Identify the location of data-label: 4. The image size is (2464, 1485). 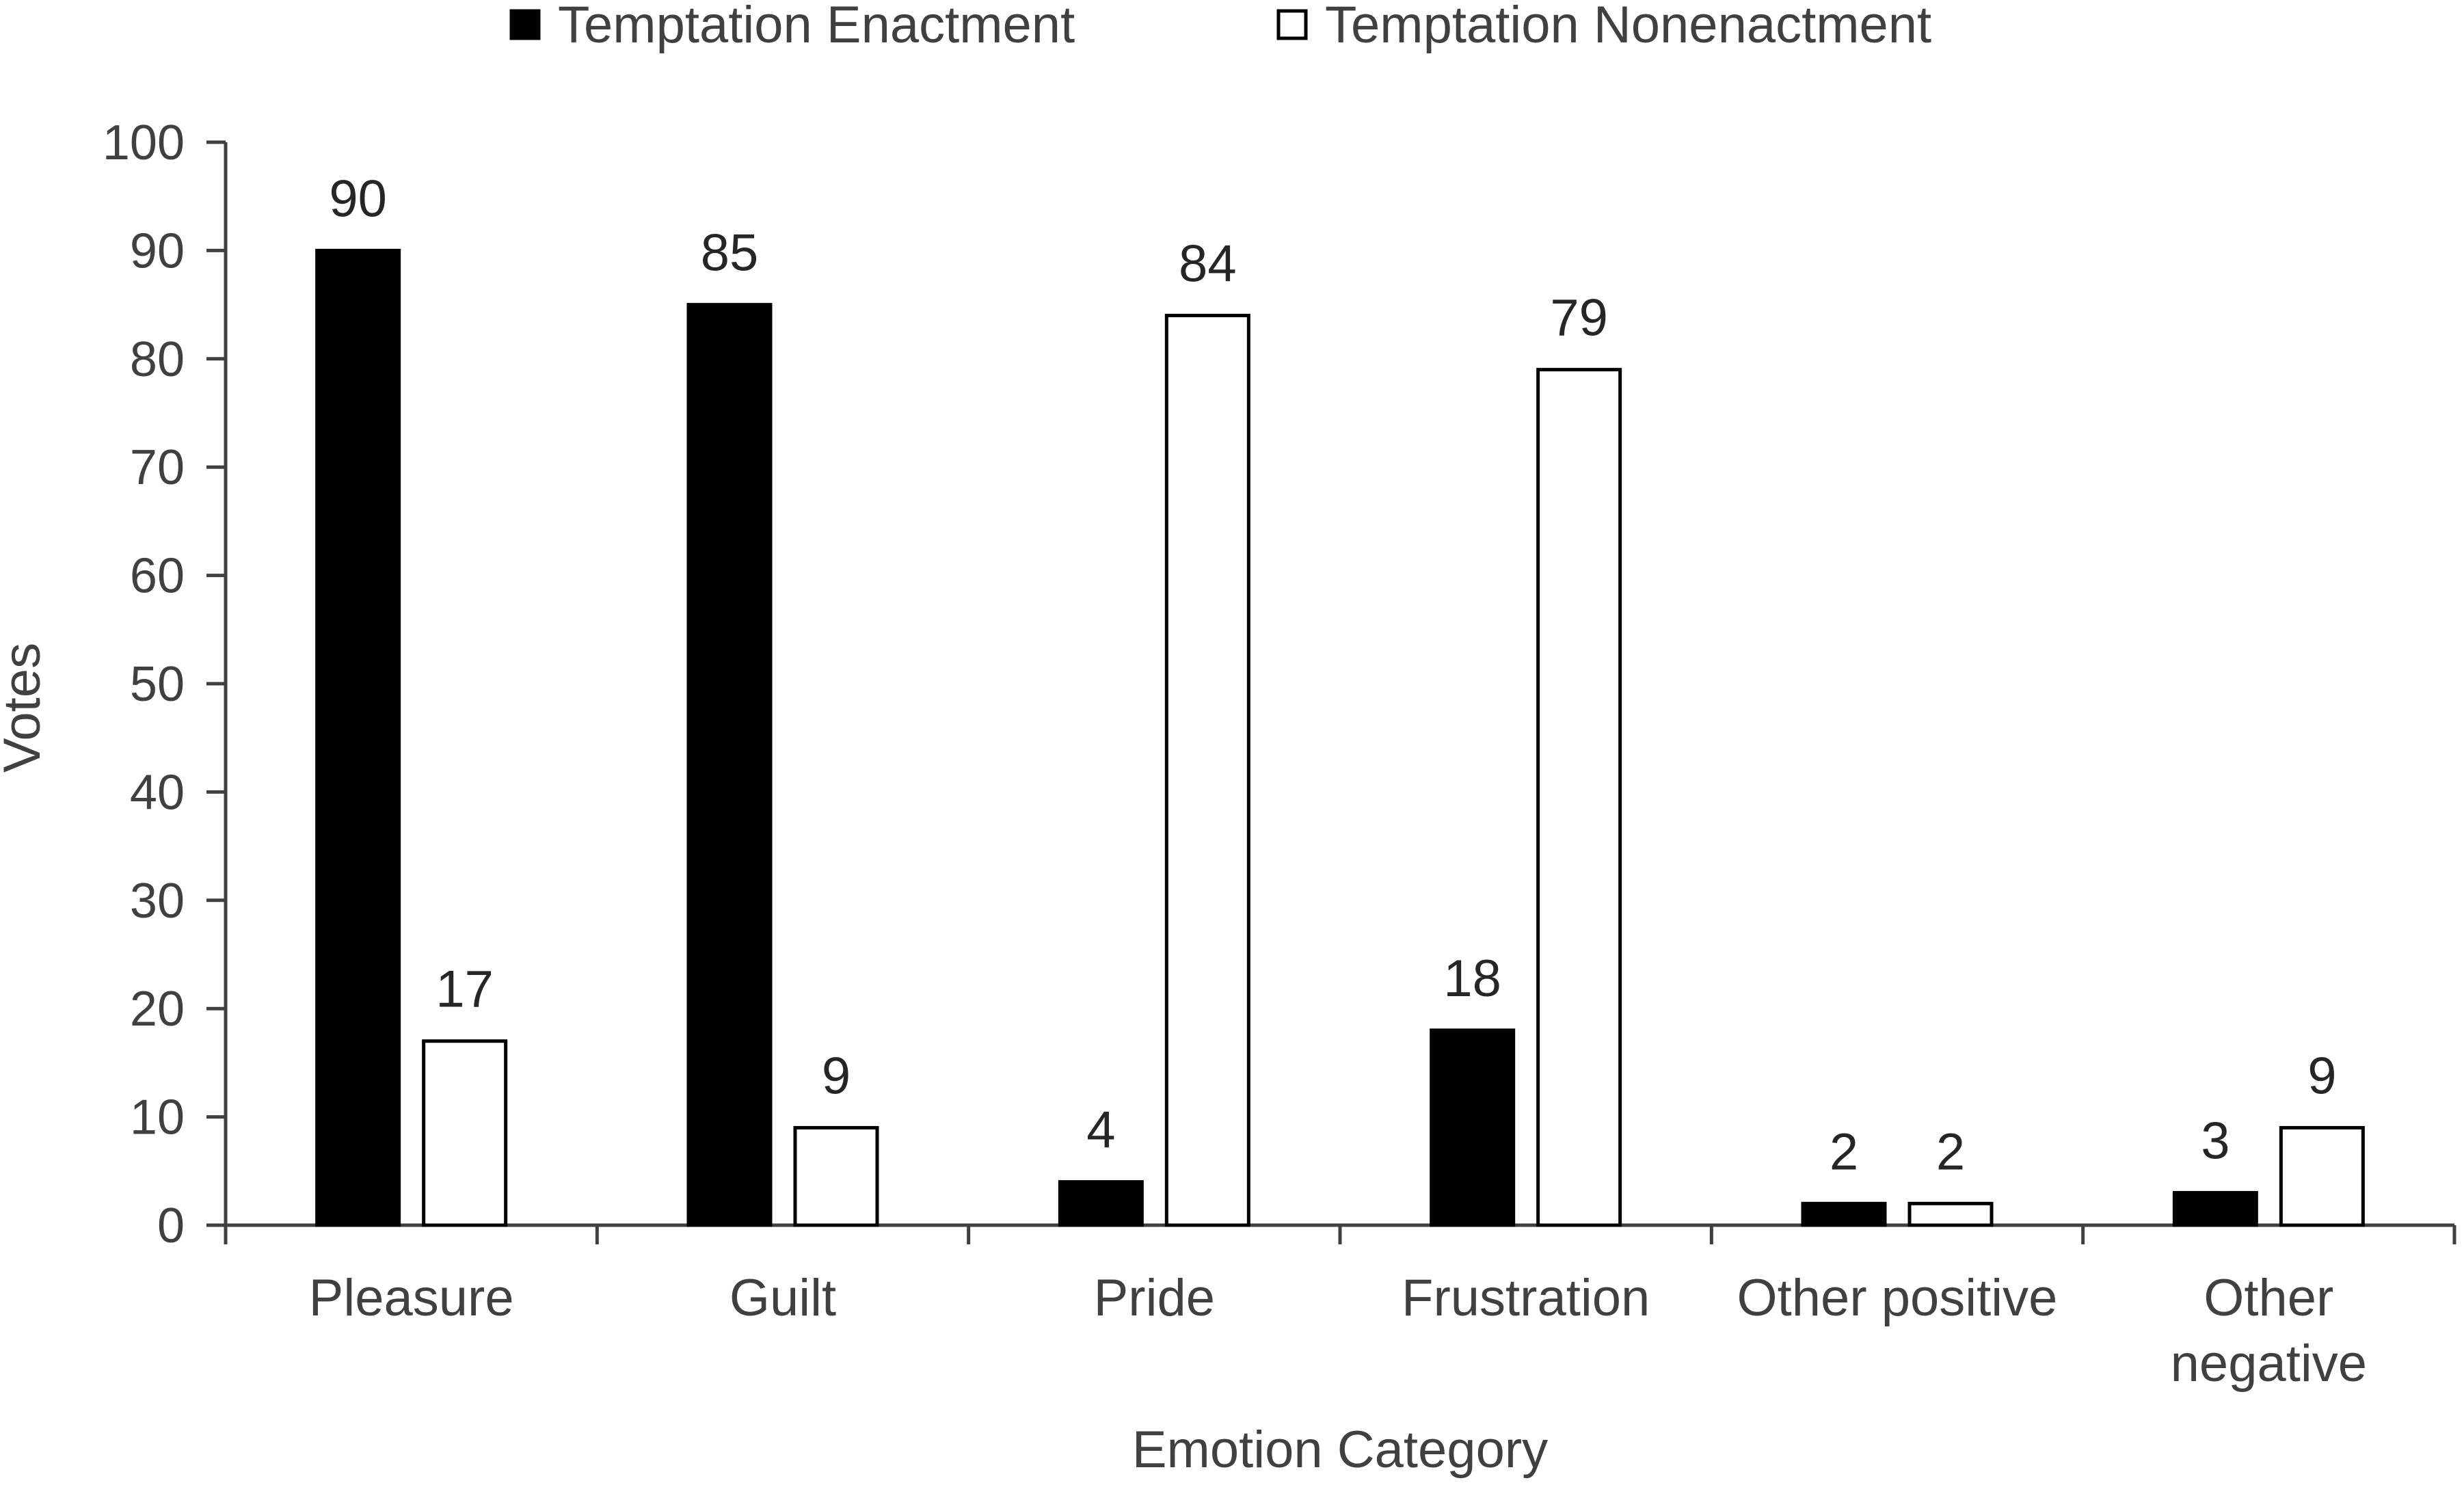
(1100, 1130).